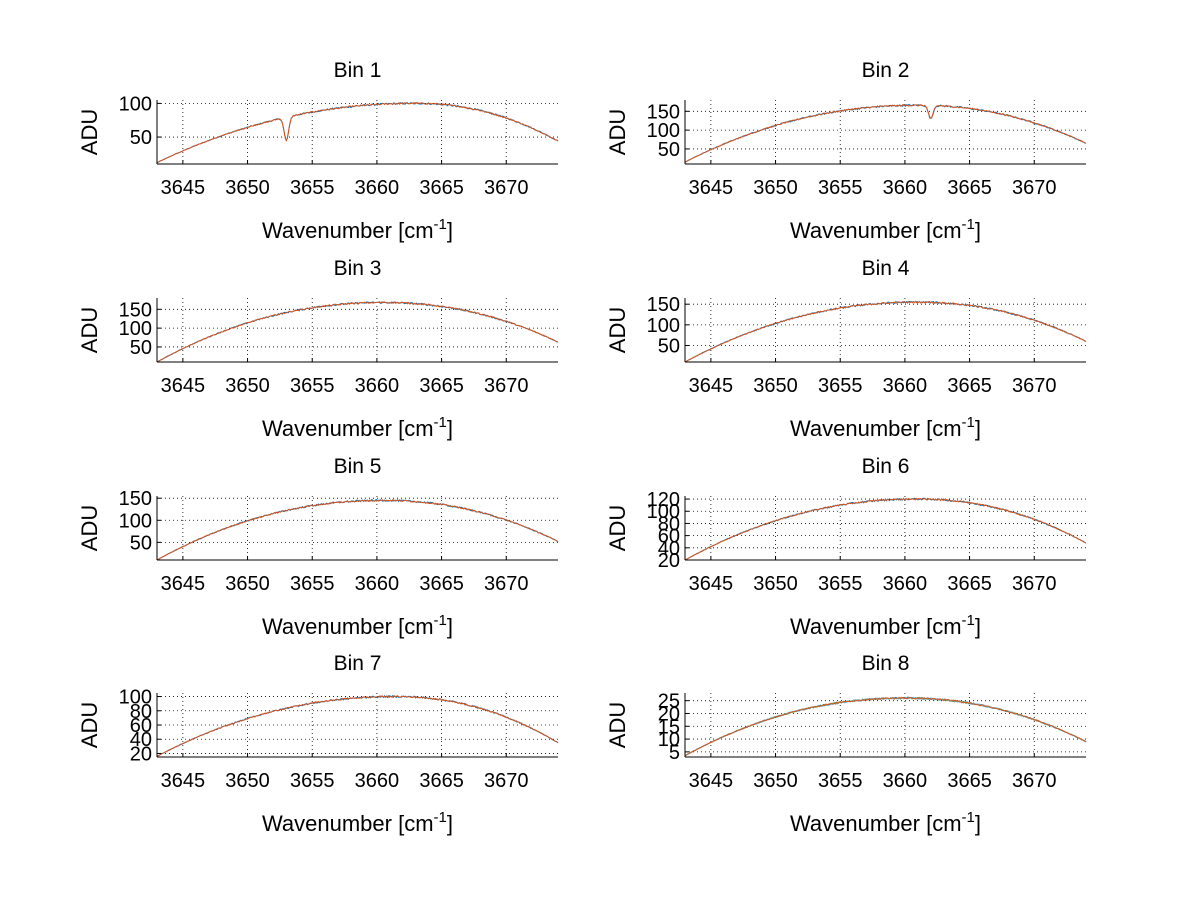  I want to click on y-tick-label: 10, so click(669, 740).